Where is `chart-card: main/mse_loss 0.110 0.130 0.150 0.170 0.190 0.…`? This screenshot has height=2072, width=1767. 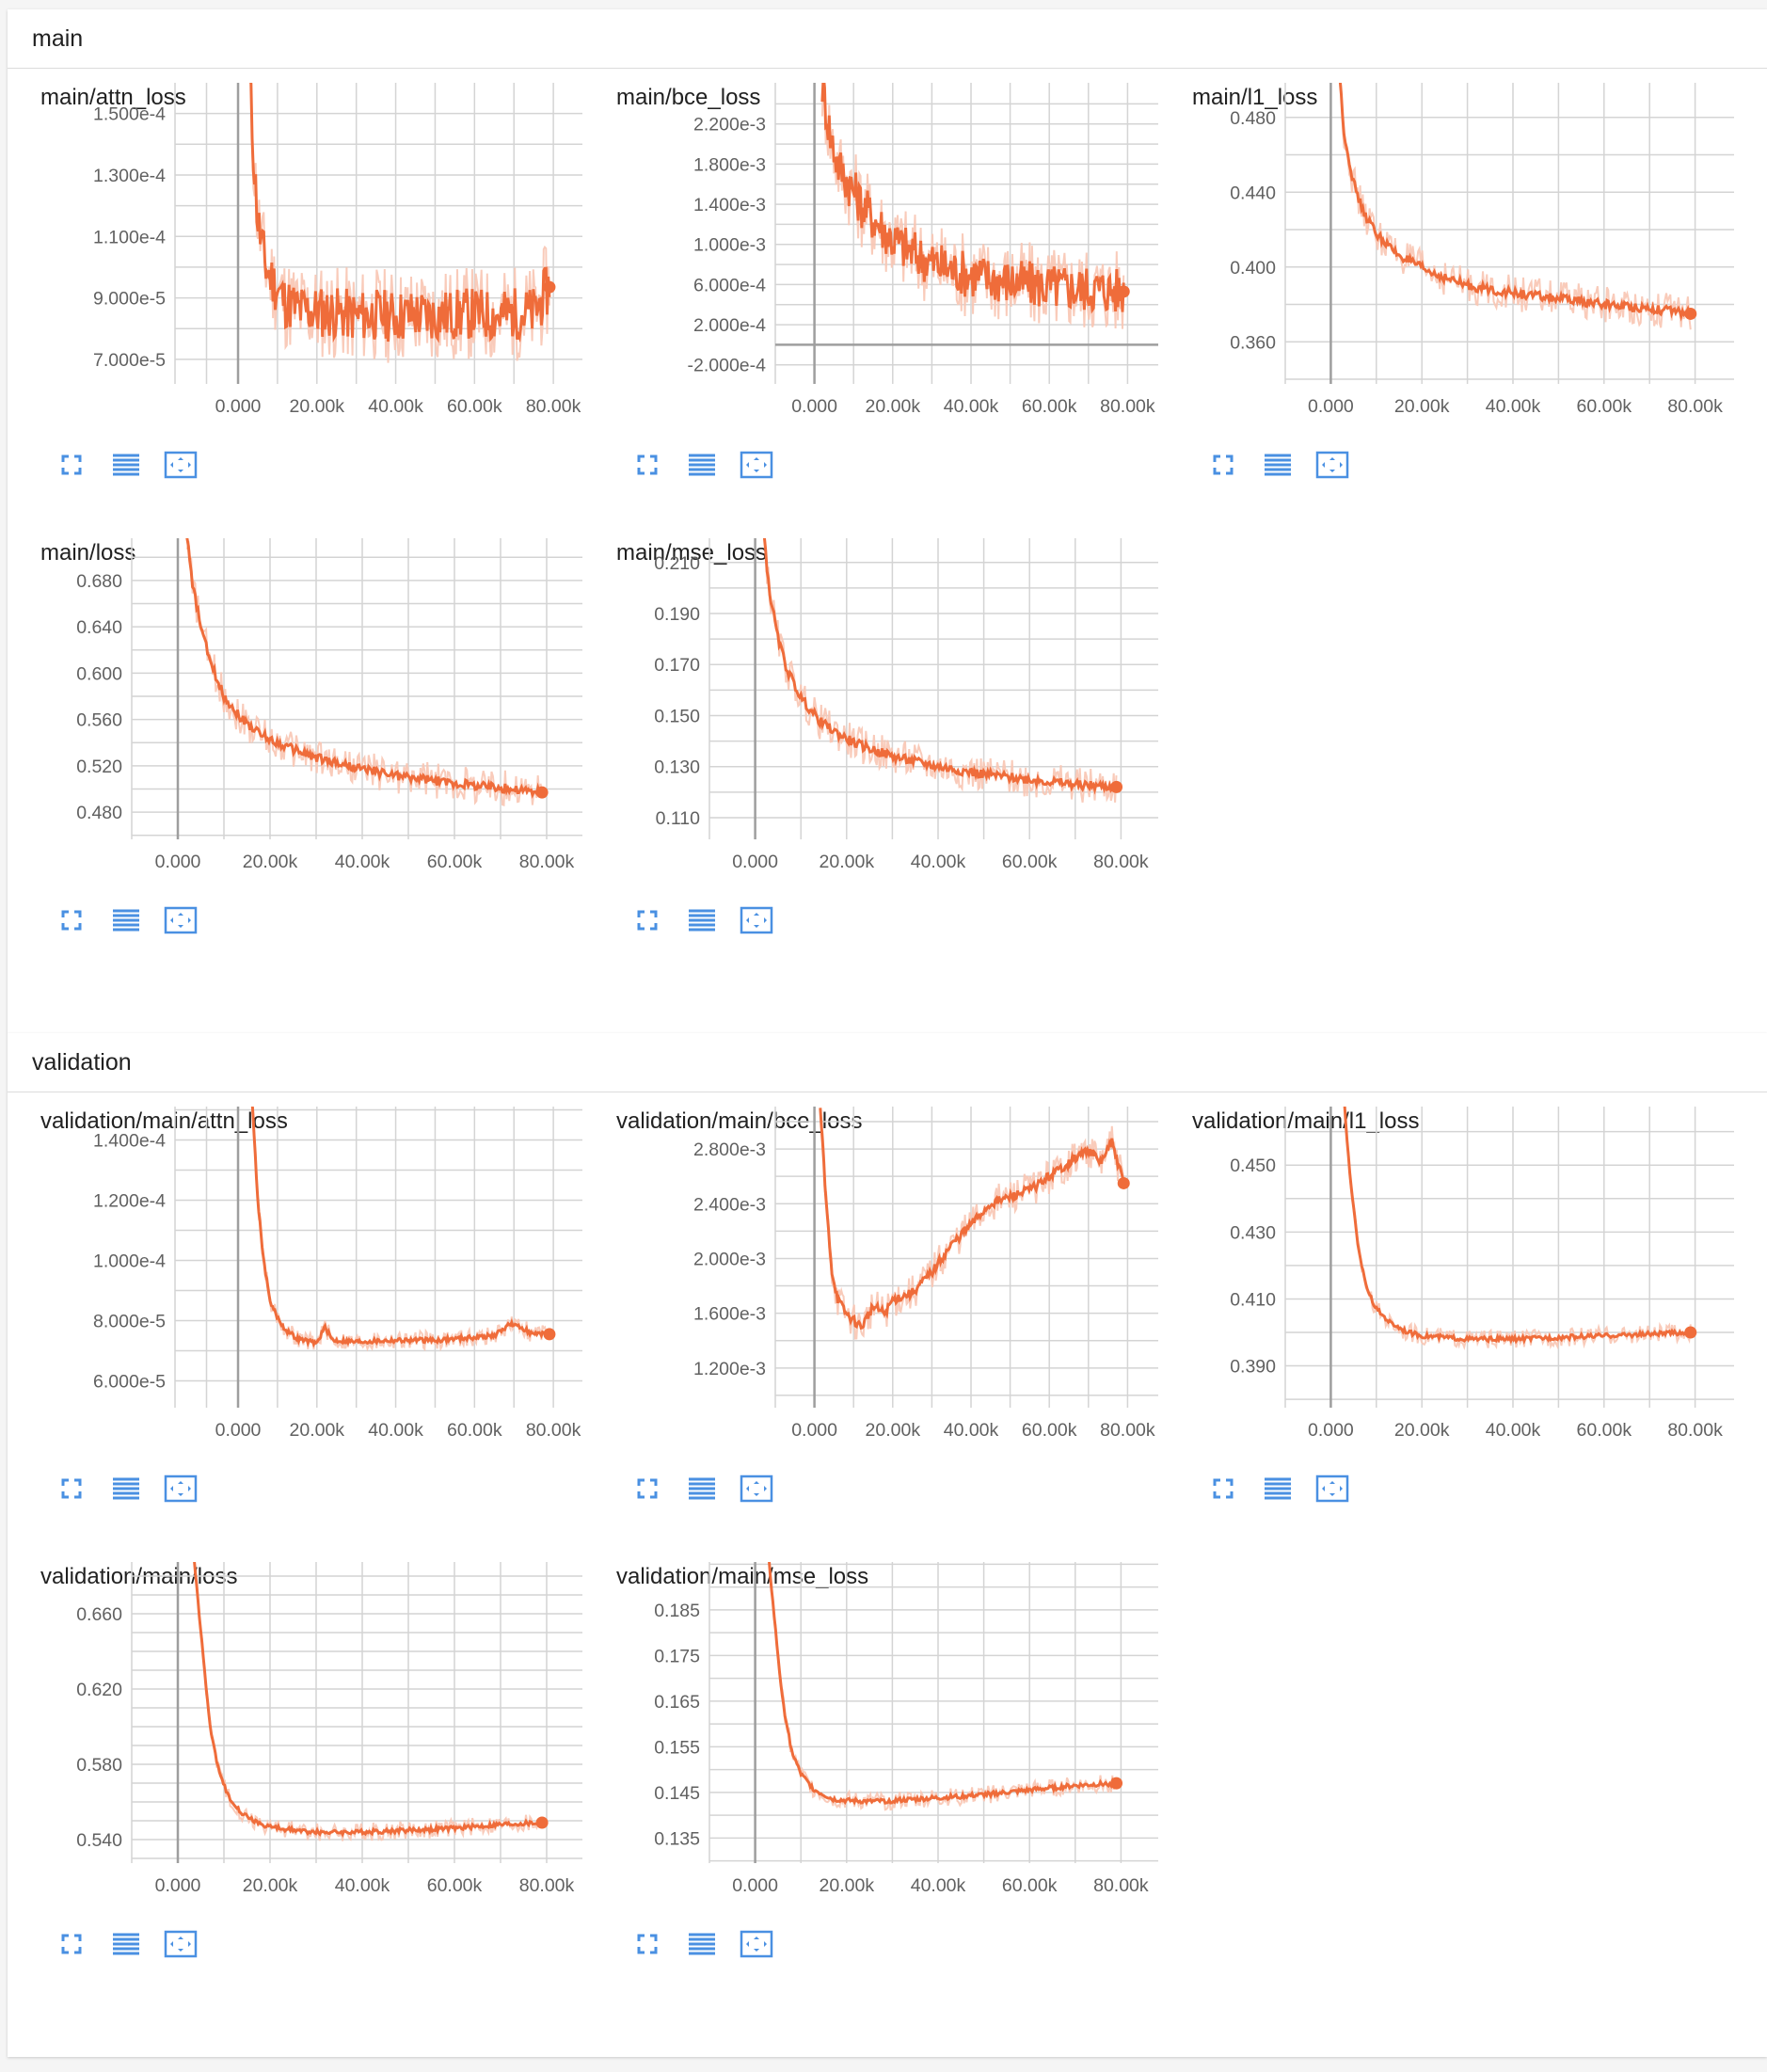
chart-card: main/mse_loss 0.110 0.130 0.150 0.170 0.190 0.… is located at coordinates (870, 749).